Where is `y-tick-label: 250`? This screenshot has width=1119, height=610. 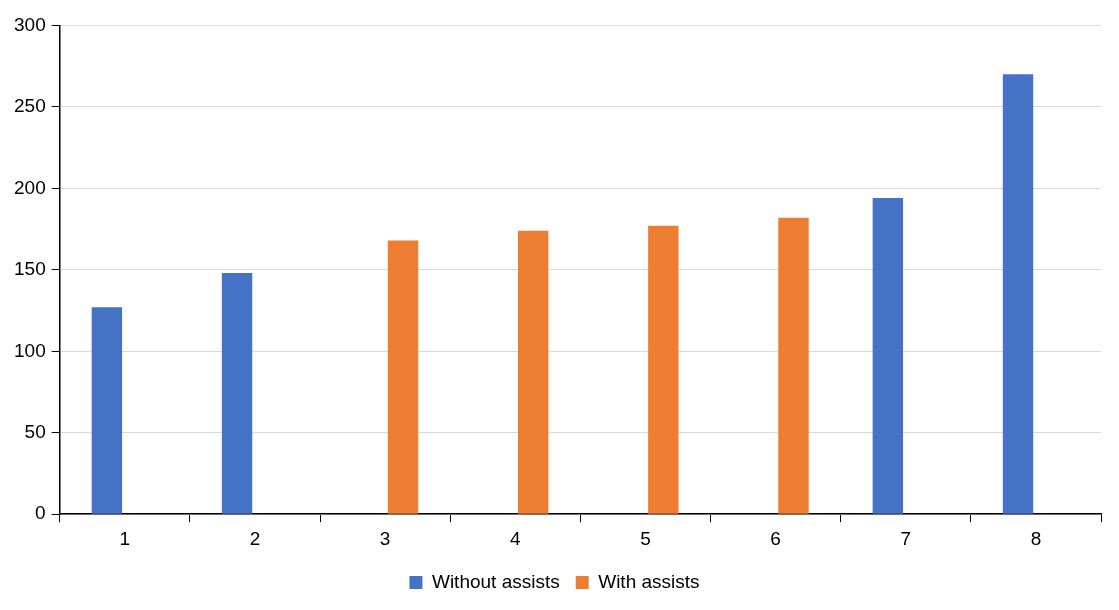
y-tick-label: 250 is located at coordinates (30, 106).